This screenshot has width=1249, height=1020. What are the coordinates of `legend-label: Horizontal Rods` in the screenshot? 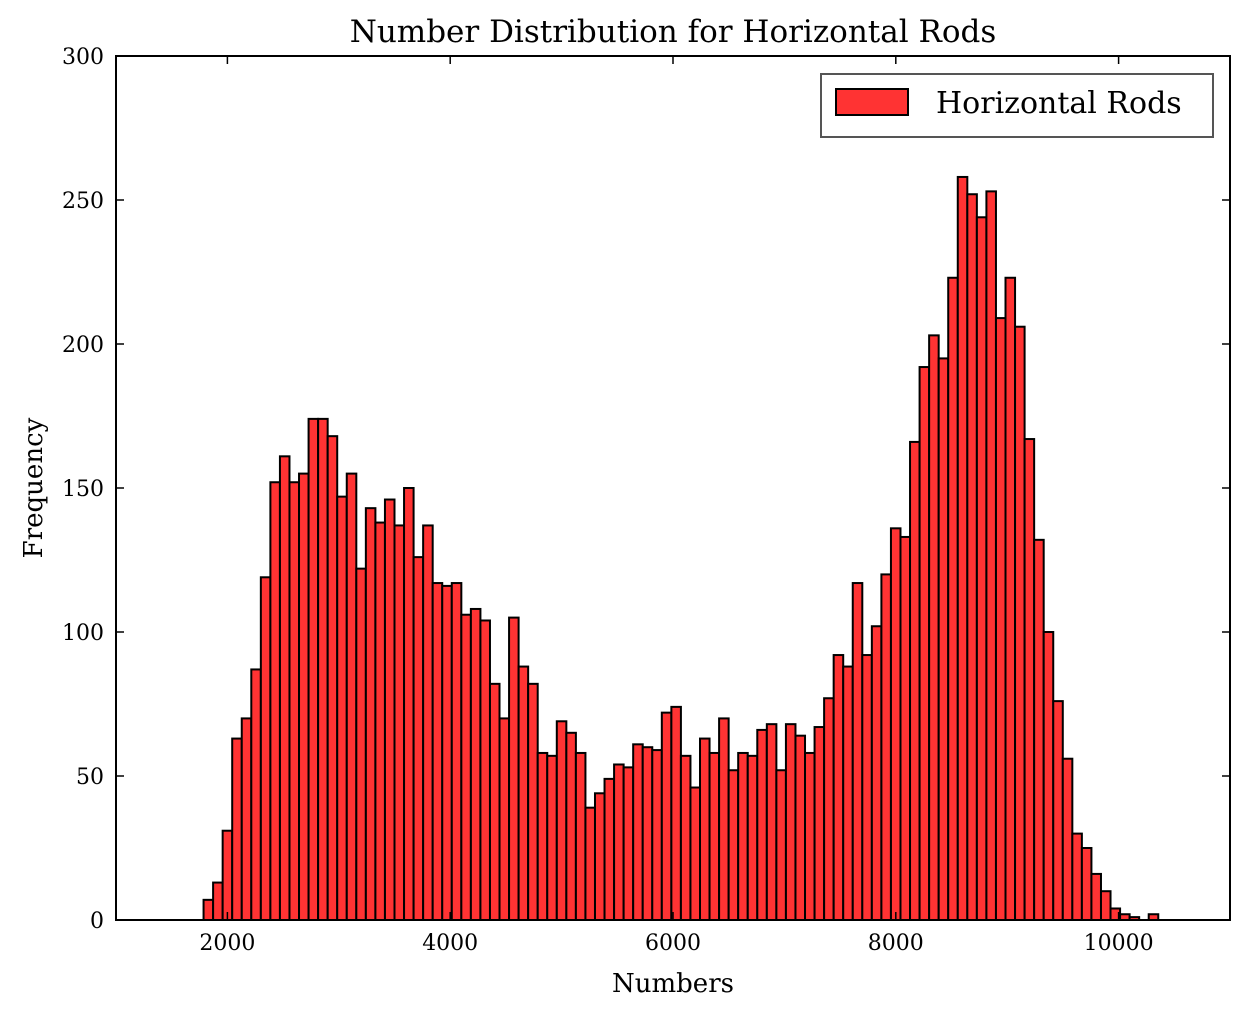 It's located at (1059, 103).